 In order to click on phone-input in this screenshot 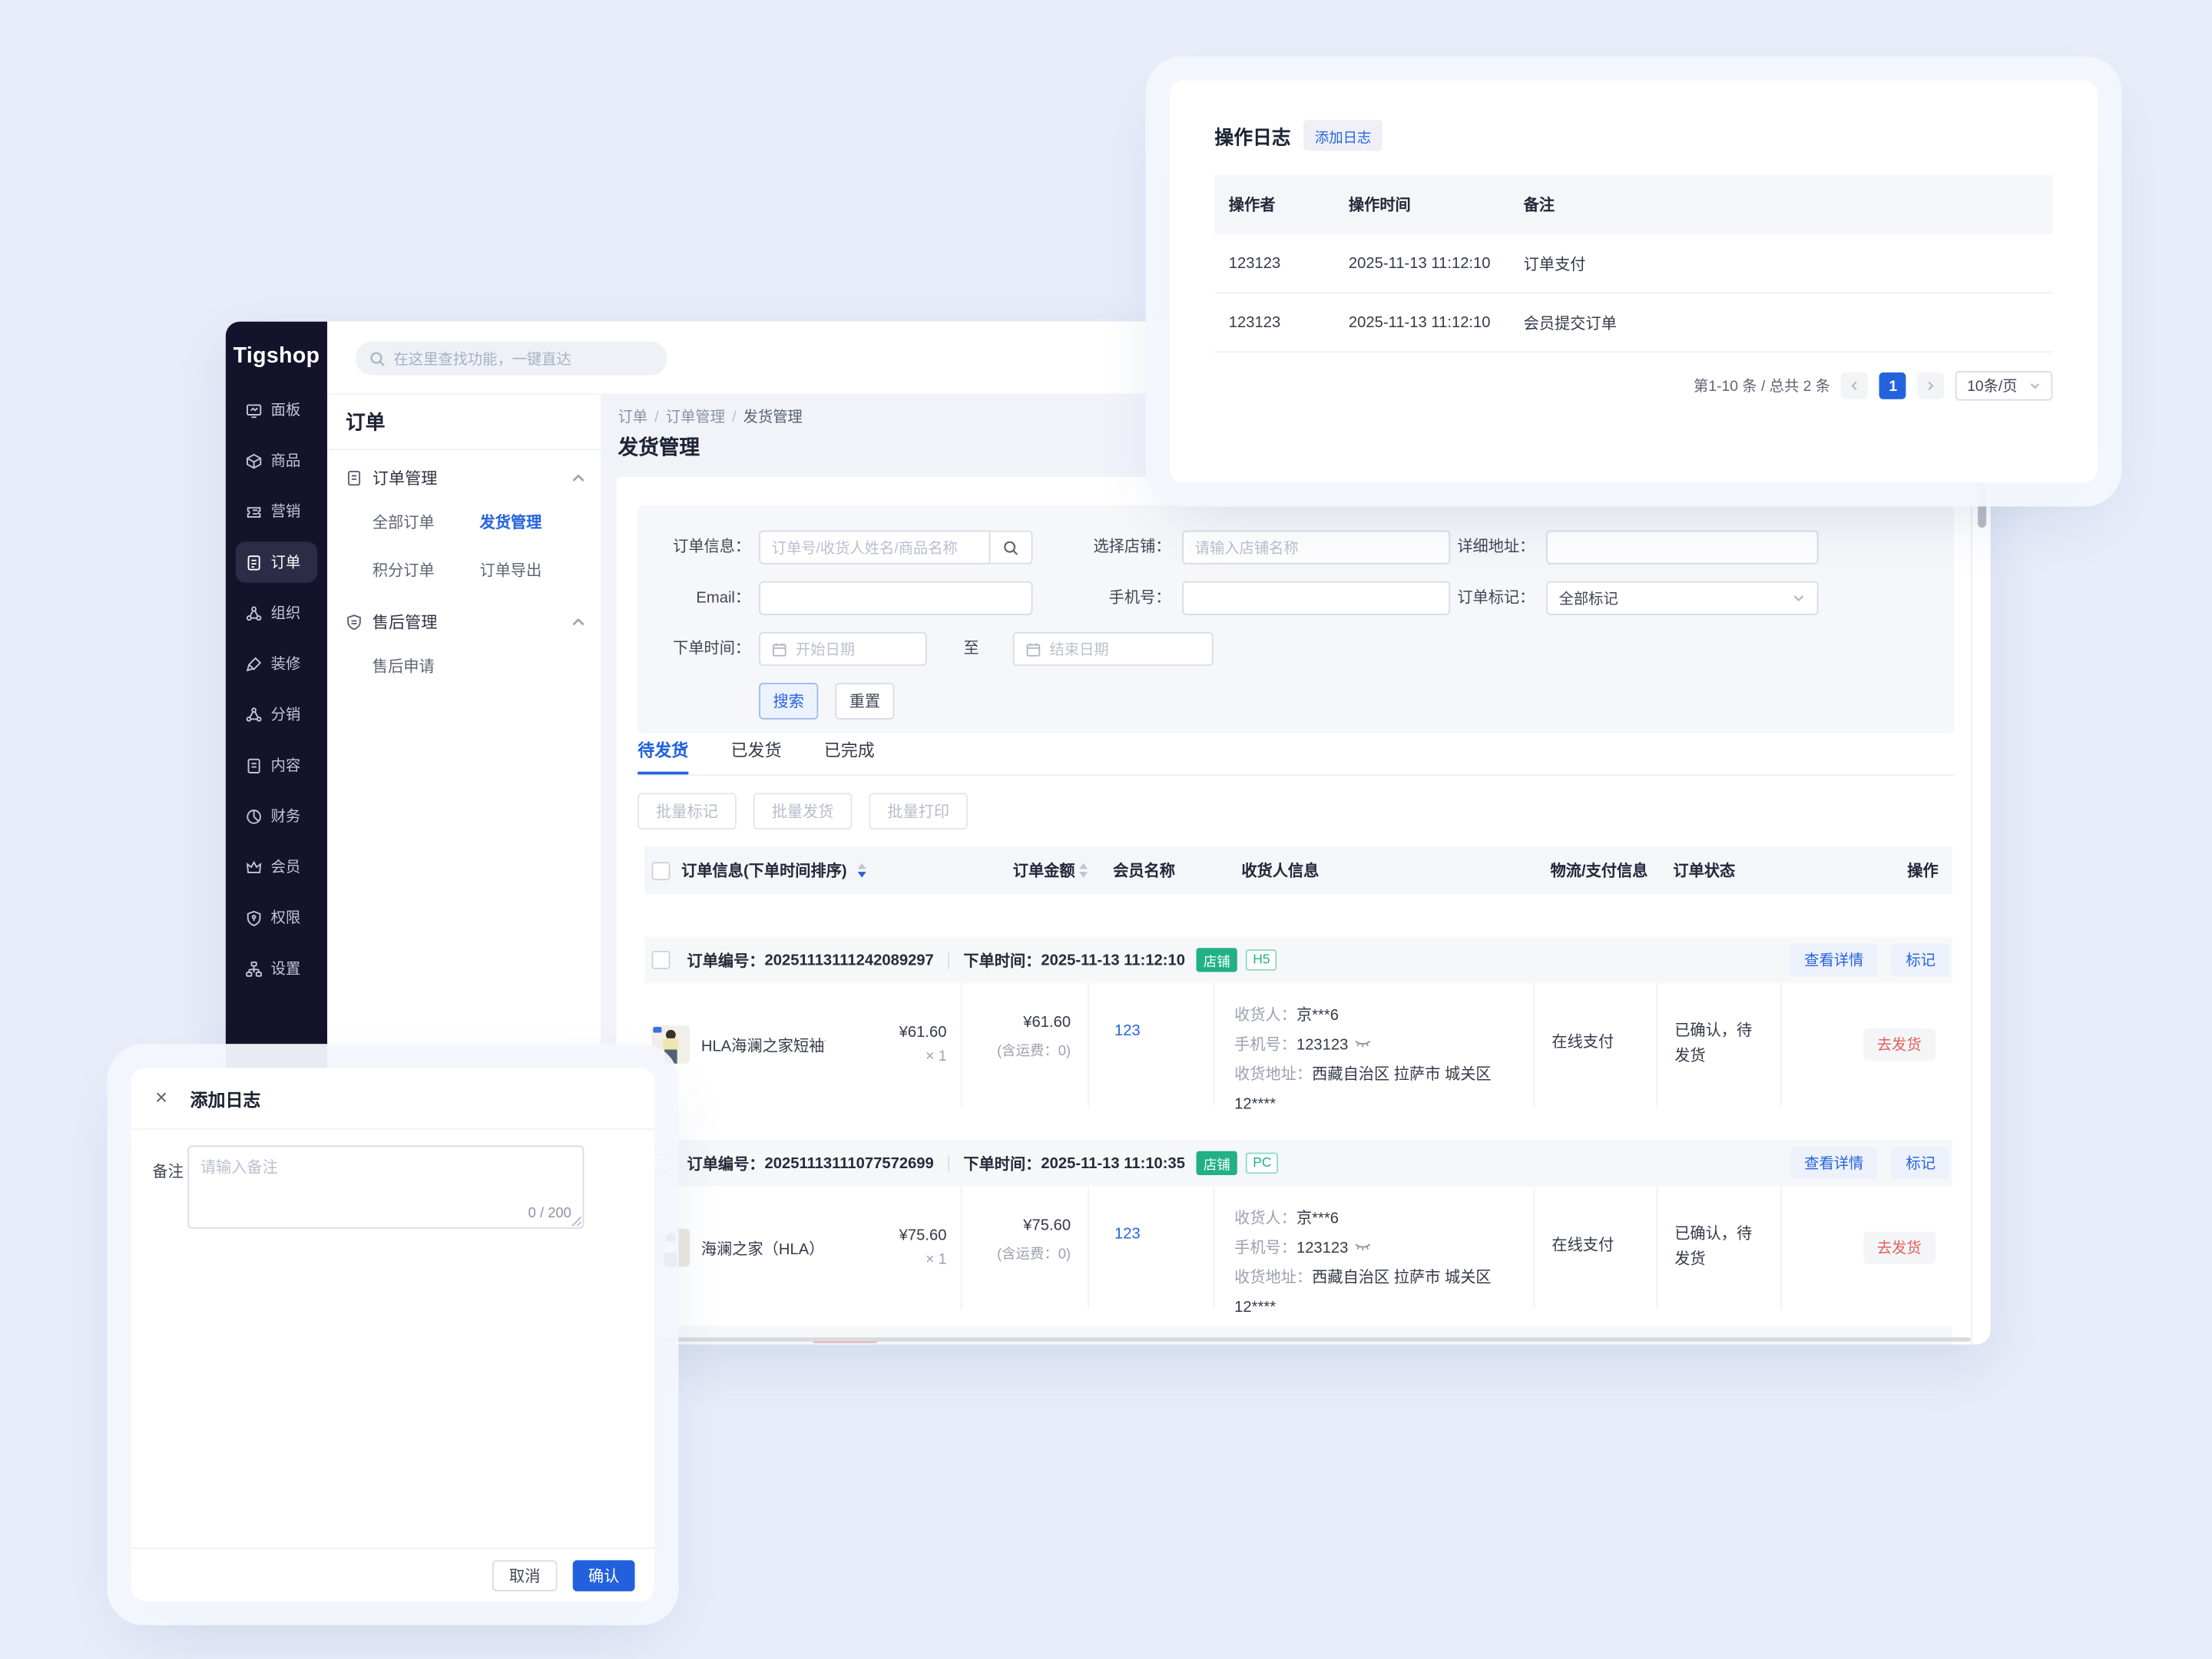, I will do `click(1317, 598)`.